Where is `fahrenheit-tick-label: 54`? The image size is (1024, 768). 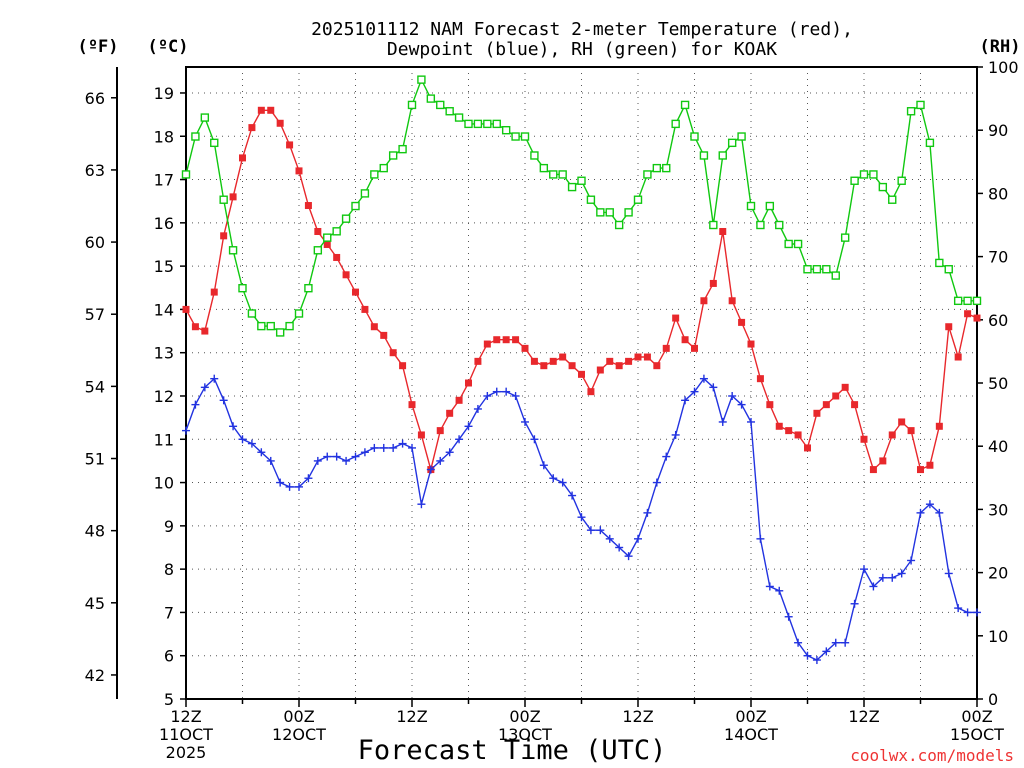 fahrenheit-tick-label: 54 is located at coordinates (95, 386).